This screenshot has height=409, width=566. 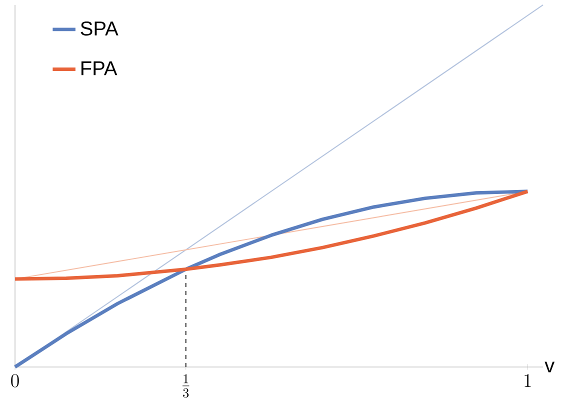 What do you see at coordinates (99, 68) in the screenshot?
I see `legend-label: FPA` at bounding box center [99, 68].